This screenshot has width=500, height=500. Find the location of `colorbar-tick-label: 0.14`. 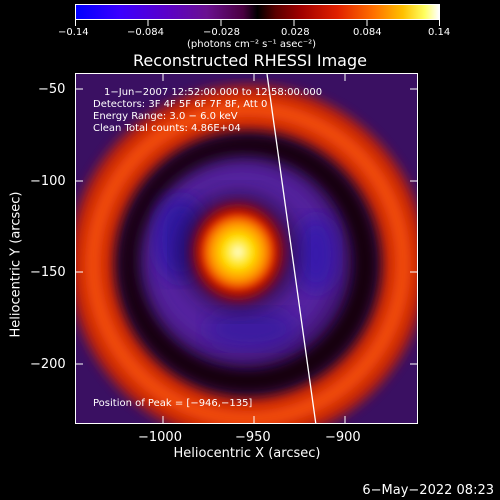

colorbar-tick-label: 0.14 is located at coordinates (439, 32).